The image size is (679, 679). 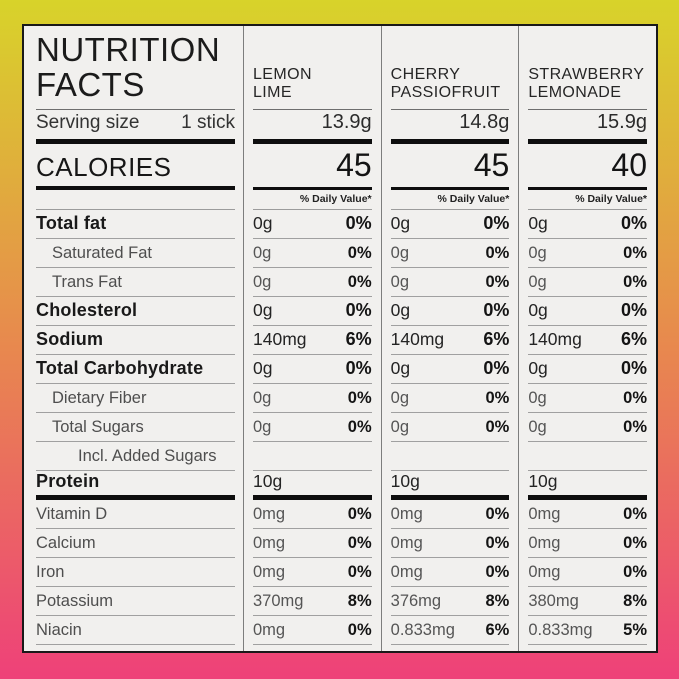 I want to click on nutrient-row-iron: Iron, so click(x=135, y=572).